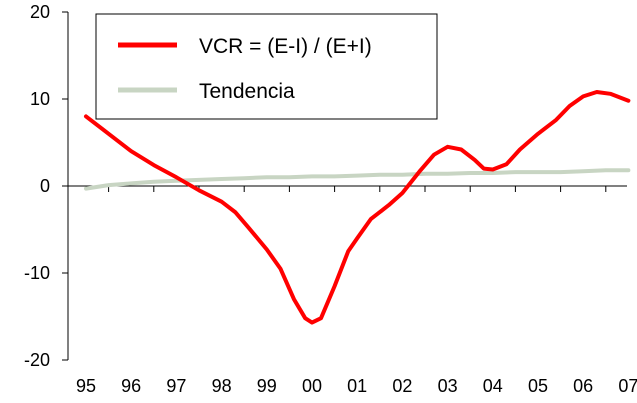 This screenshot has width=637, height=403. What do you see at coordinates (627, 386) in the screenshot?
I see `x-tick-label: 07` at bounding box center [627, 386].